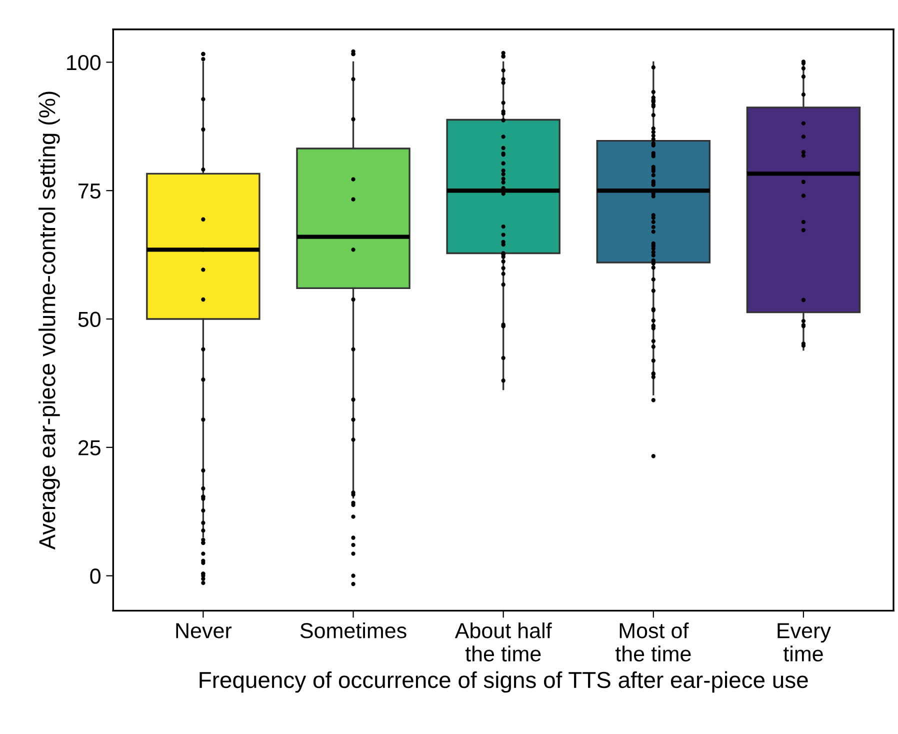  Describe the element at coordinates (353, 630) in the screenshot. I see `x-tick-label: Sometimes` at that location.